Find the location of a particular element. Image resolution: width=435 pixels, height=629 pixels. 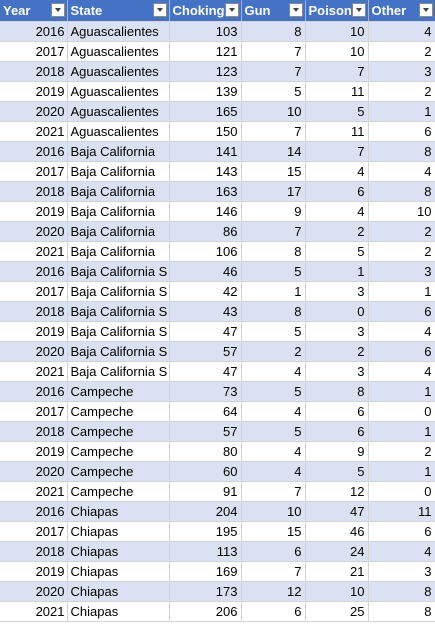

cell-choking: 64 is located at coordinates (205, 411).